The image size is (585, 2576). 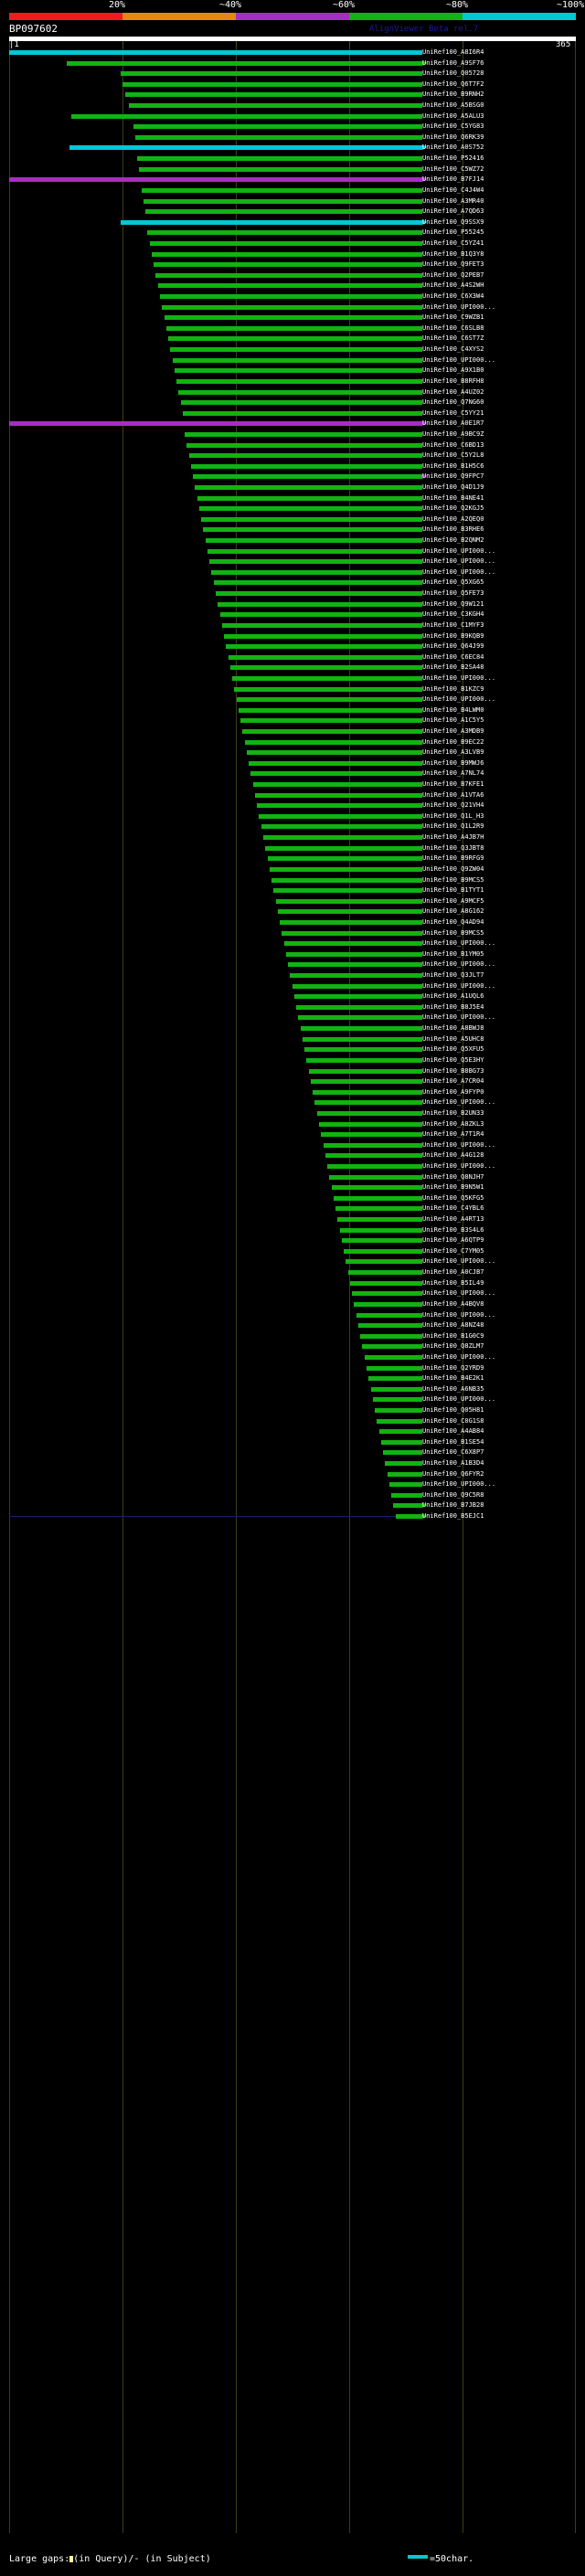 I want to click on table-row: UniRef100_C5WZ72, so click(x=293, y=169).